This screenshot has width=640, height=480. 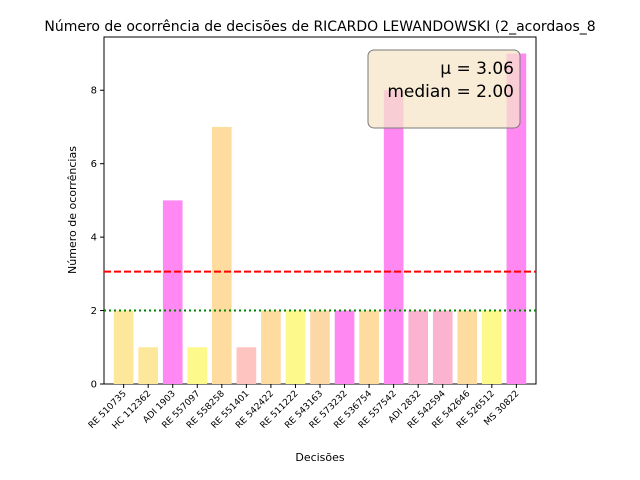 I want to click on bar-adi-1903, so click(x=172, y=292).